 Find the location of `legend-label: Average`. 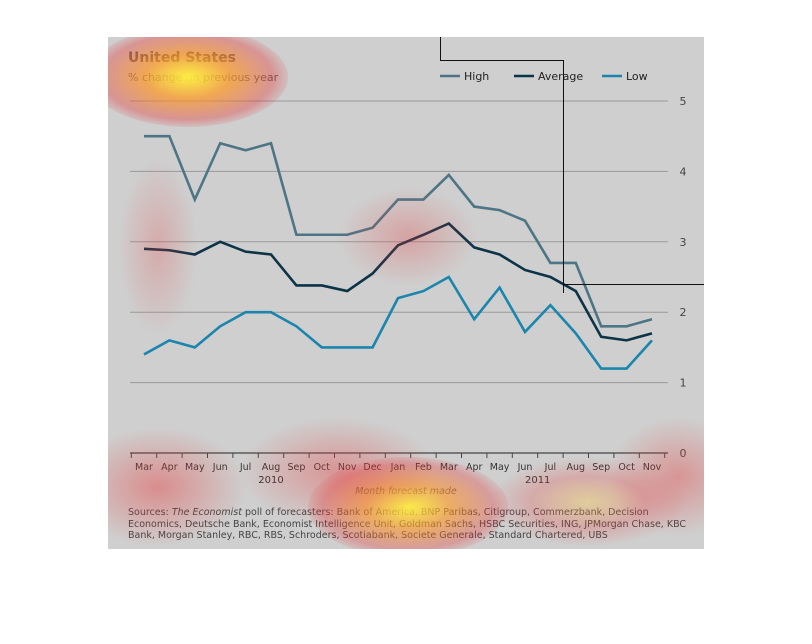

legend-label: Average is located at coordinates (560, 76).